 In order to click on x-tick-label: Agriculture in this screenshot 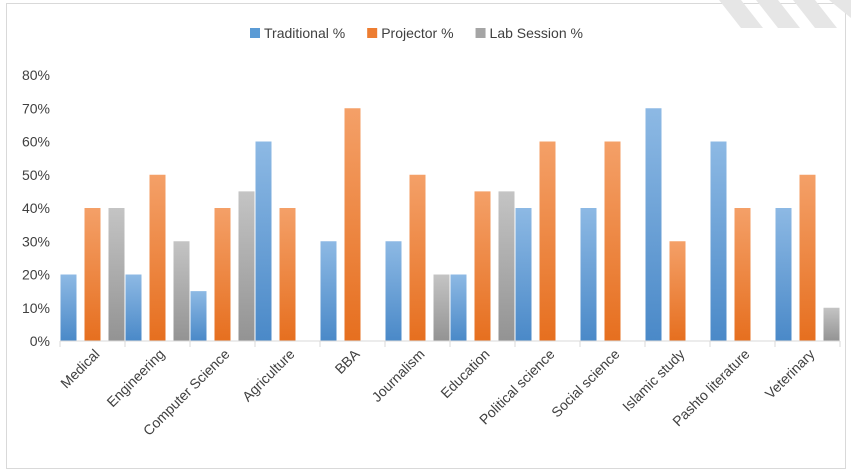, I will do `click(268, 375)`.